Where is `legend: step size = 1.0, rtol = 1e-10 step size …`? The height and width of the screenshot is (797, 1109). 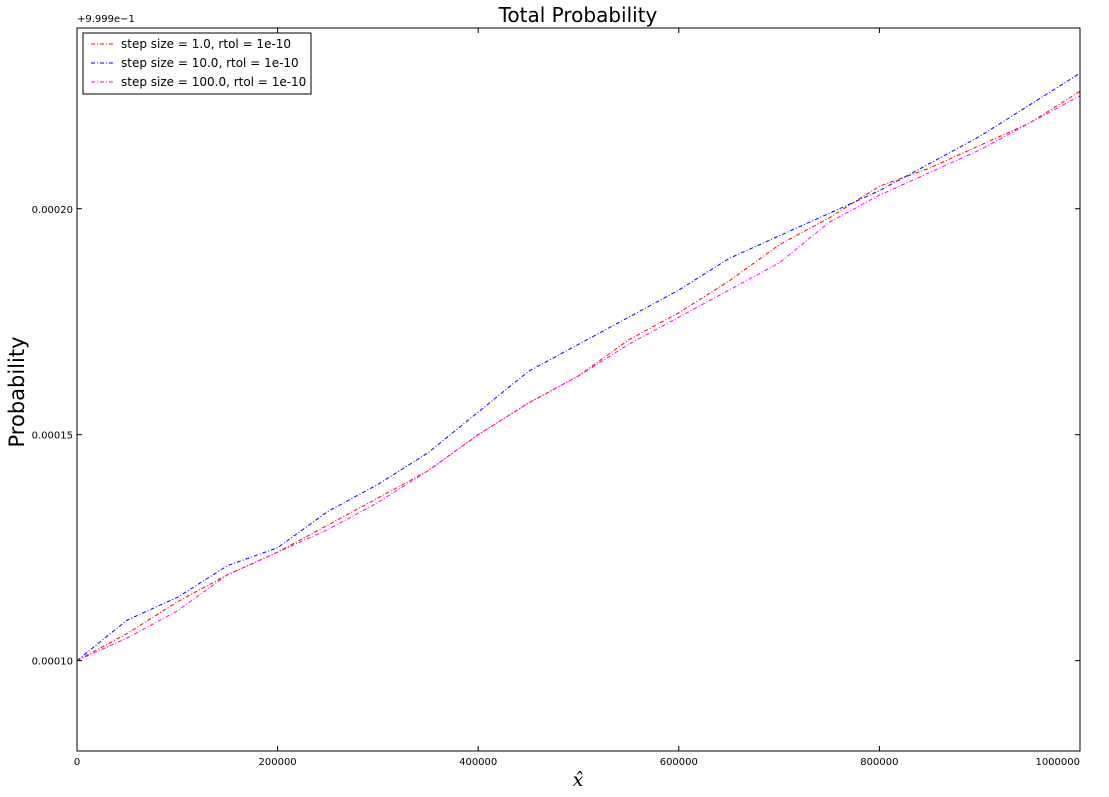 legend: step size = 1.0, rtol = 1e-10 step size … is located at coordinates (197, 63).